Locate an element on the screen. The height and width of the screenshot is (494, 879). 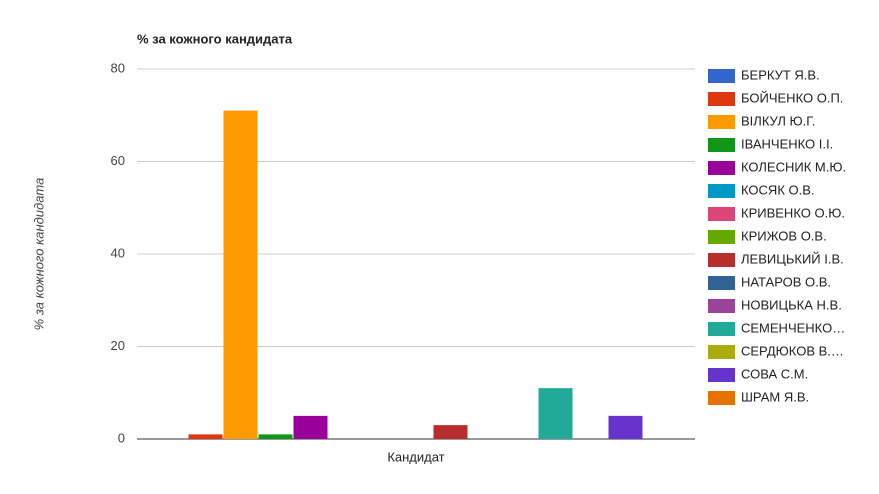
legend-label: ЛЕВИЦЬКИЙ І.В. is located at coordinates (792, 258).